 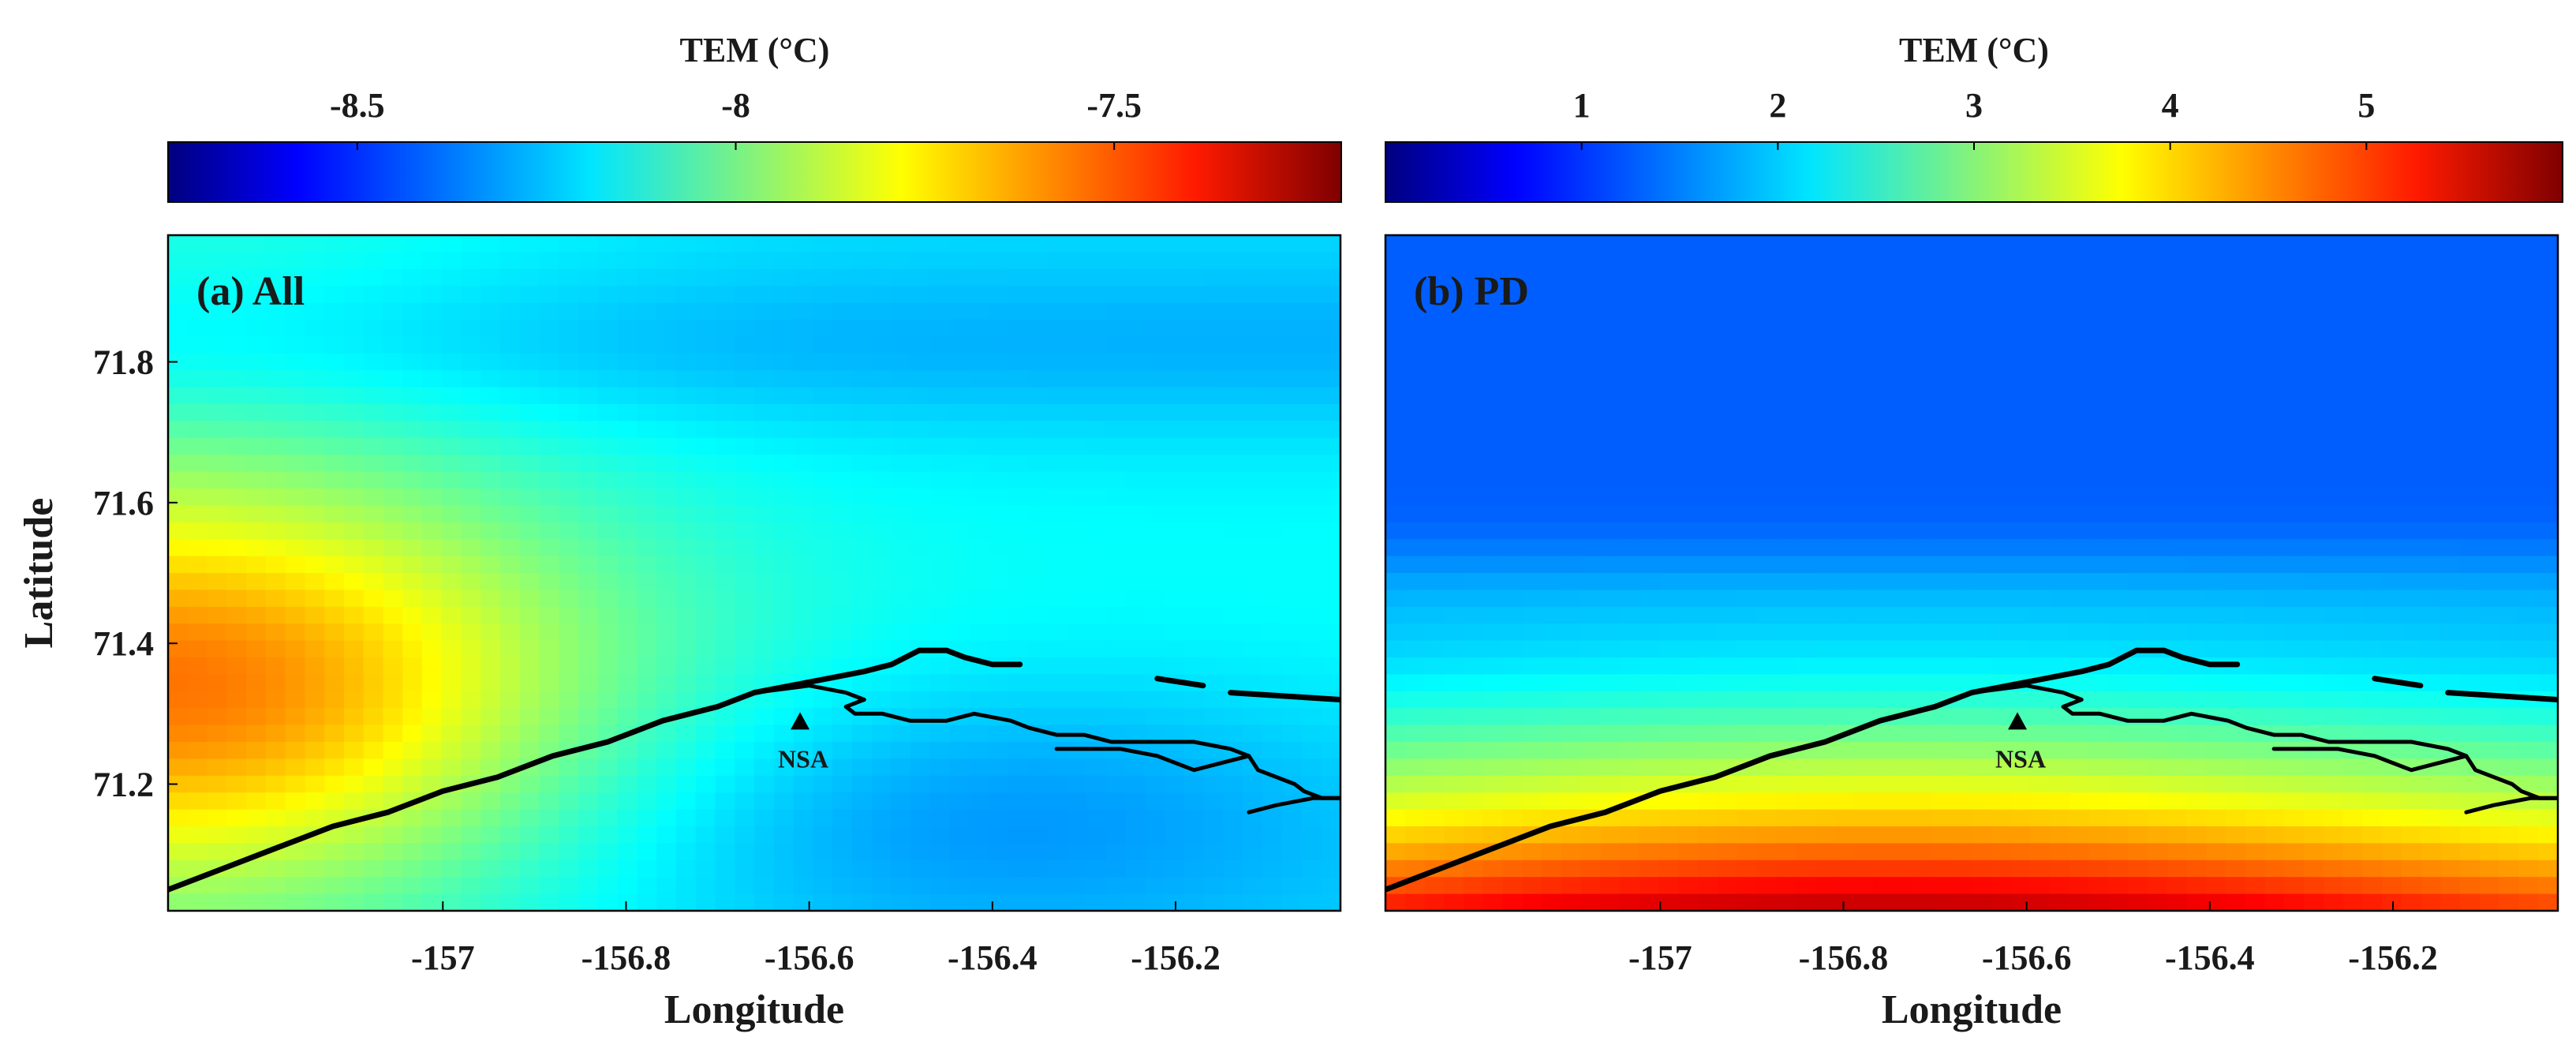 What do you see at coordinates (1046, 741) in the screenshot?
I see `coastline-inlet` at bounding box center [1046, 741].